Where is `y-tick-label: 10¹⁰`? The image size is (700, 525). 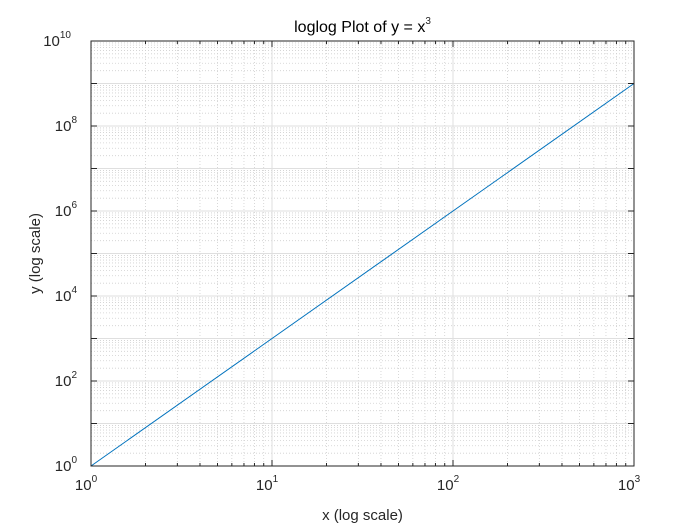
y-tick-label: 10¹⁰ is located at coordinates (57, 40).